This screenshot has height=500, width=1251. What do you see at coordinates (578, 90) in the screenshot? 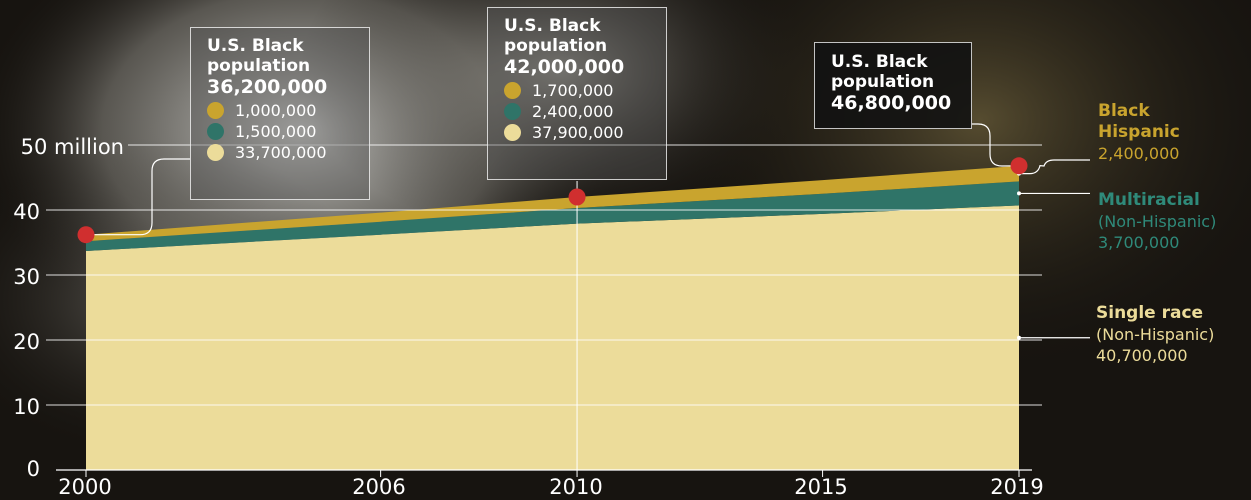
I see `callout-item-hispanic: 1,700,000` at bounding box center [578, 90].